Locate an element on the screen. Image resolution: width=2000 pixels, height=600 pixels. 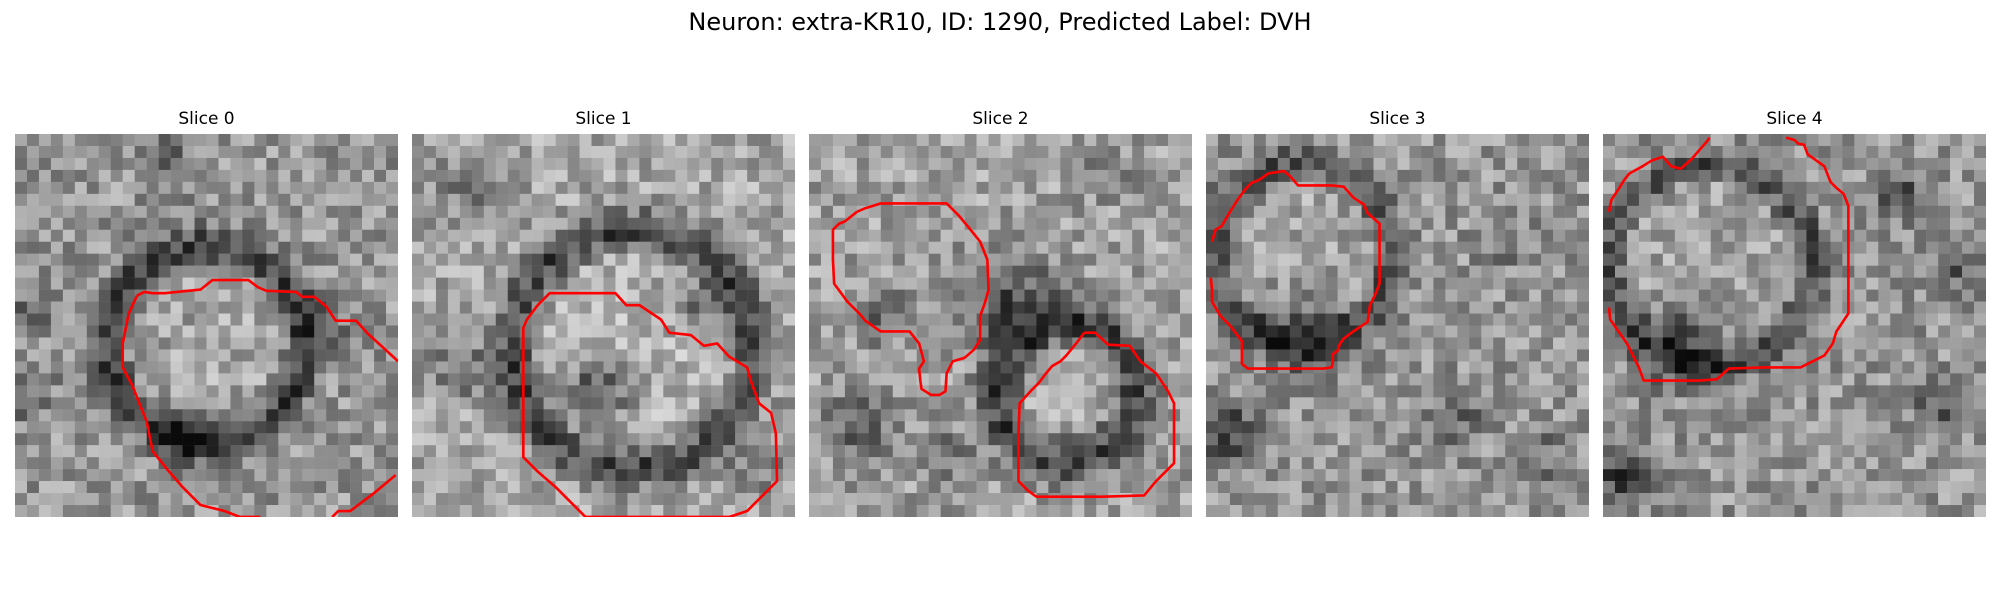
panel-title-slice-0: Slice 0 is located at coordinates (206, 119).